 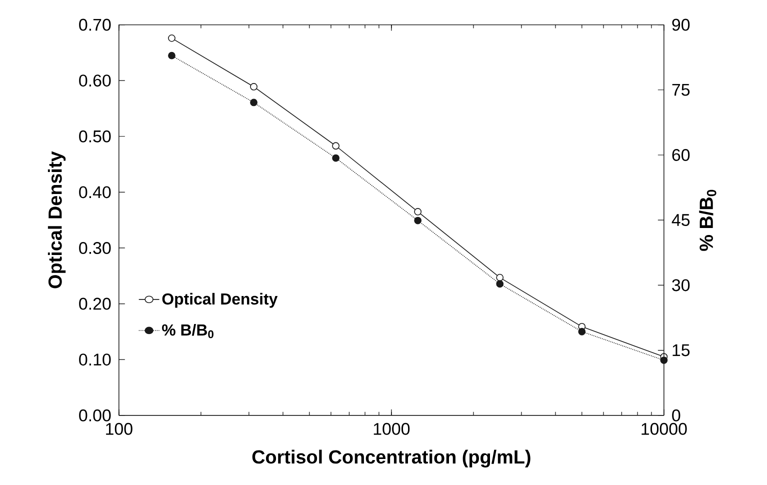 I want to click on y-tick-label: 0.60, so click(x=95, y=80).